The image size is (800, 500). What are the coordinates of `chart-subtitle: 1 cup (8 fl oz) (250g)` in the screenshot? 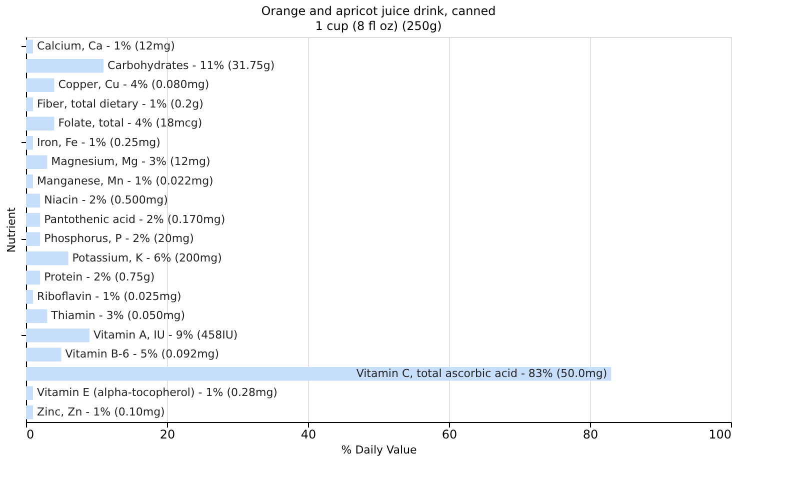 It's located at (378, 26).